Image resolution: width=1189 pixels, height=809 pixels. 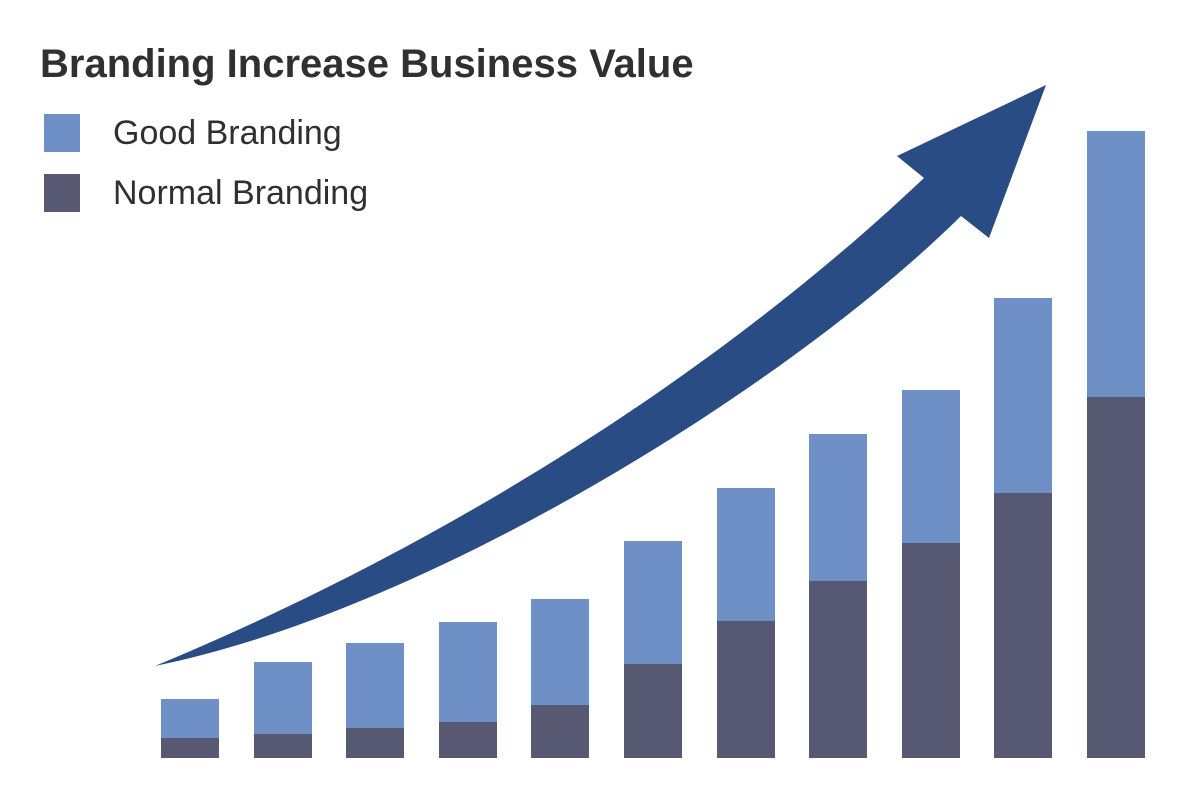 I want to click on legend-item-good-branding: Good Branding, so click(x=206, y=133).